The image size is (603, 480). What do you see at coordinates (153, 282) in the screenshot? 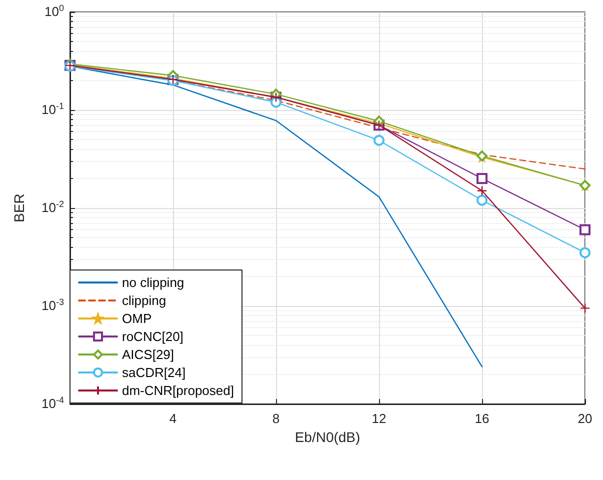
I see `legend-label: no clipping` at bounding box center [153, 282].